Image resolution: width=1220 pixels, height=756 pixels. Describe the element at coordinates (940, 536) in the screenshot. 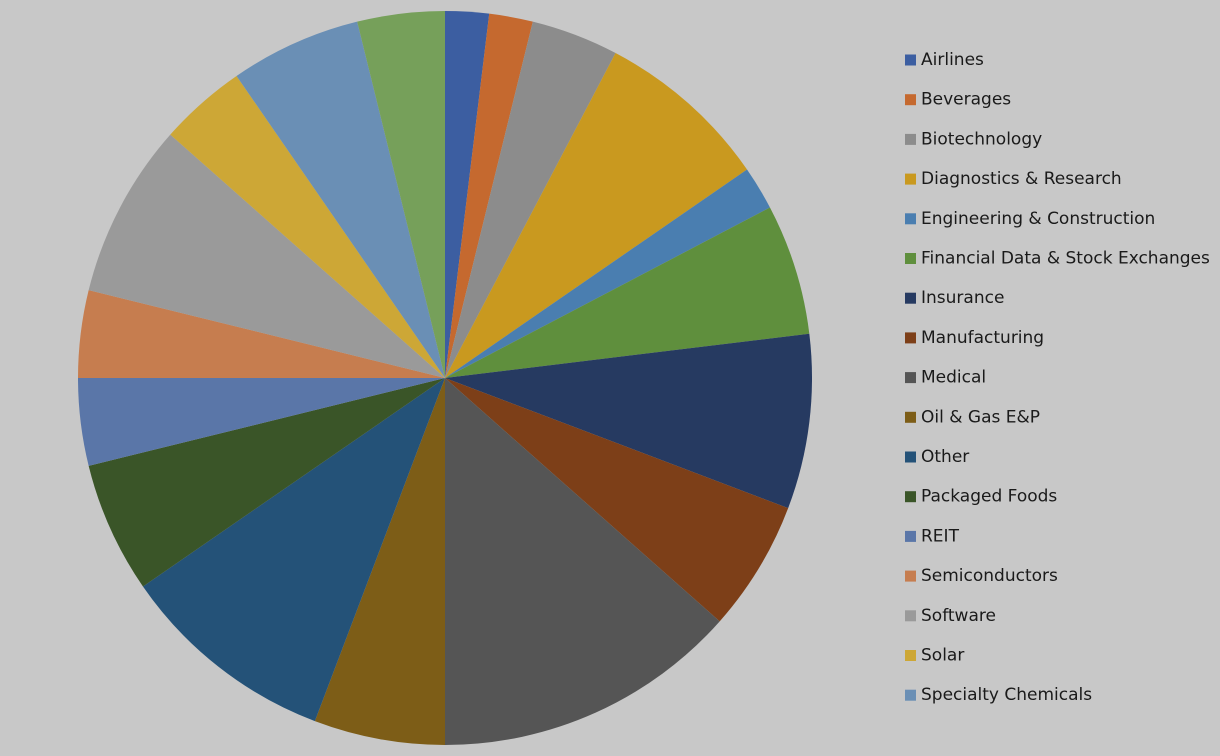

I see `legend-label: REIT` at that location.